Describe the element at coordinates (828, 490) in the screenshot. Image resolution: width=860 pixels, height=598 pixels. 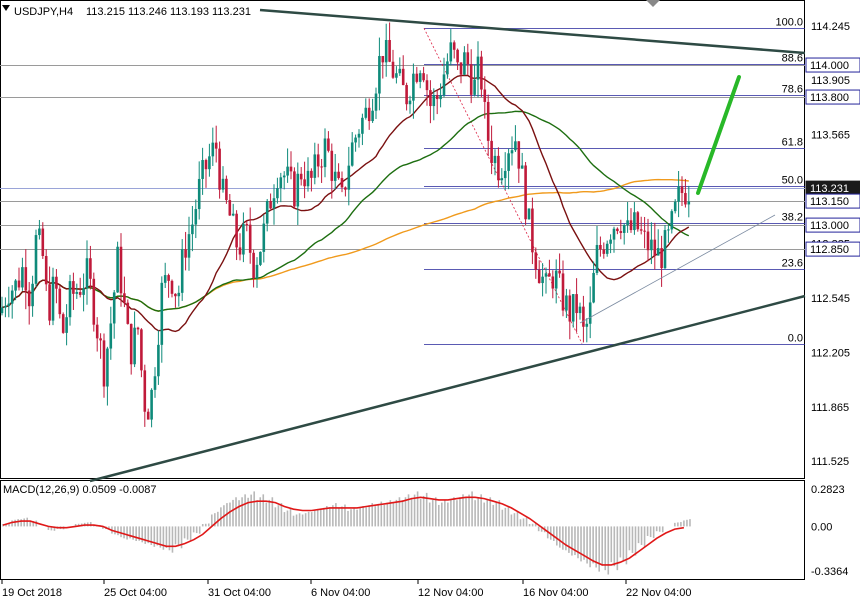
I see `macd-tick-label: 0.2823` at that location.